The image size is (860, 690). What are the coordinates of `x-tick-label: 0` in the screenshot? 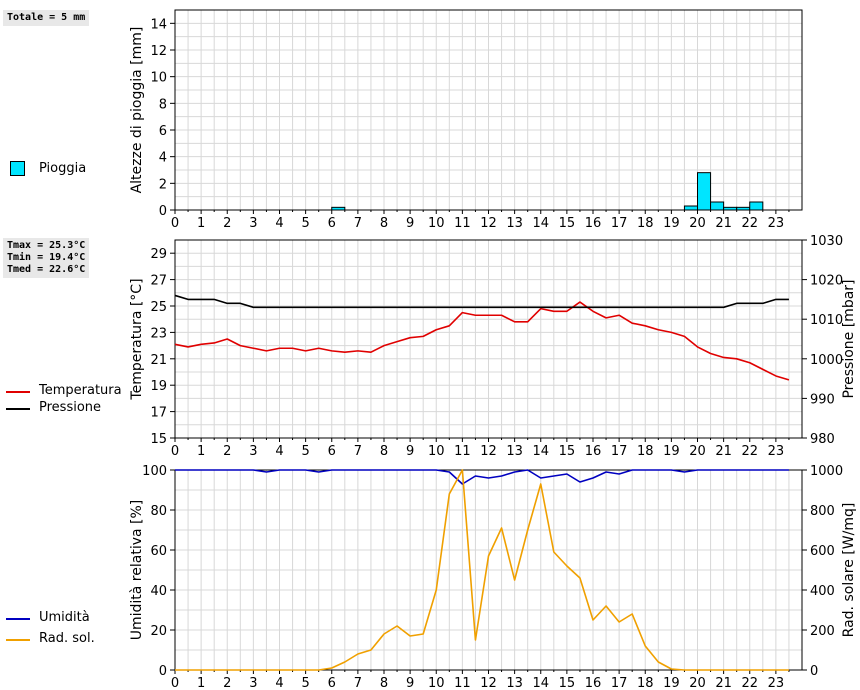 It's located at (175, 223).